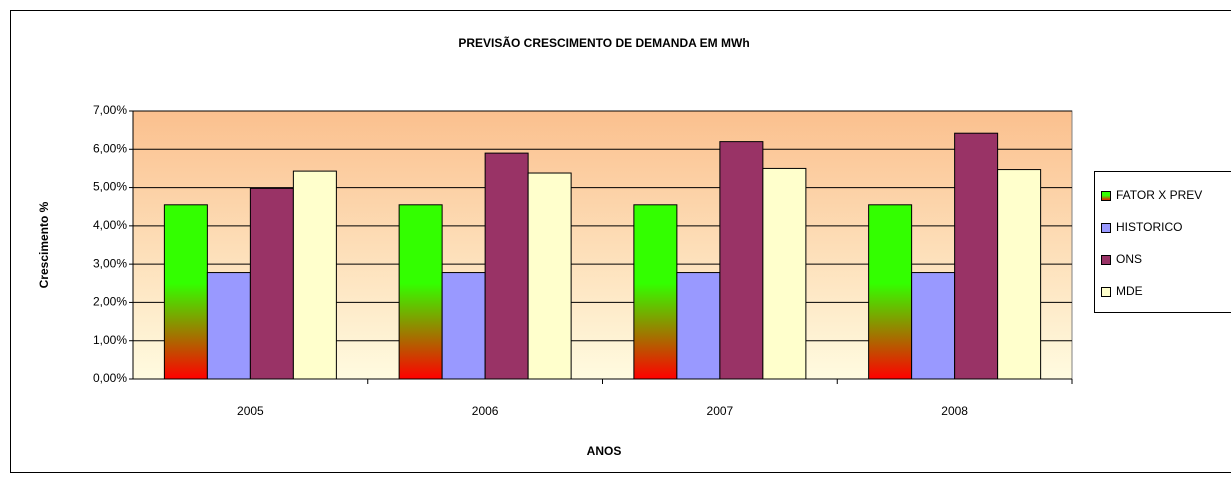  I want to click on y-tick-label: 7,00%, so click(110, 110).